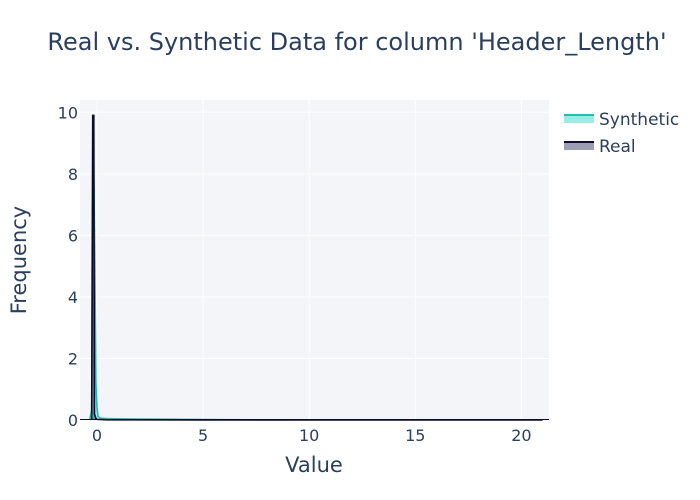  Describe the element at coordinates (309, 435) in the screenshot. I see `x-tick-label: 10` at that location.